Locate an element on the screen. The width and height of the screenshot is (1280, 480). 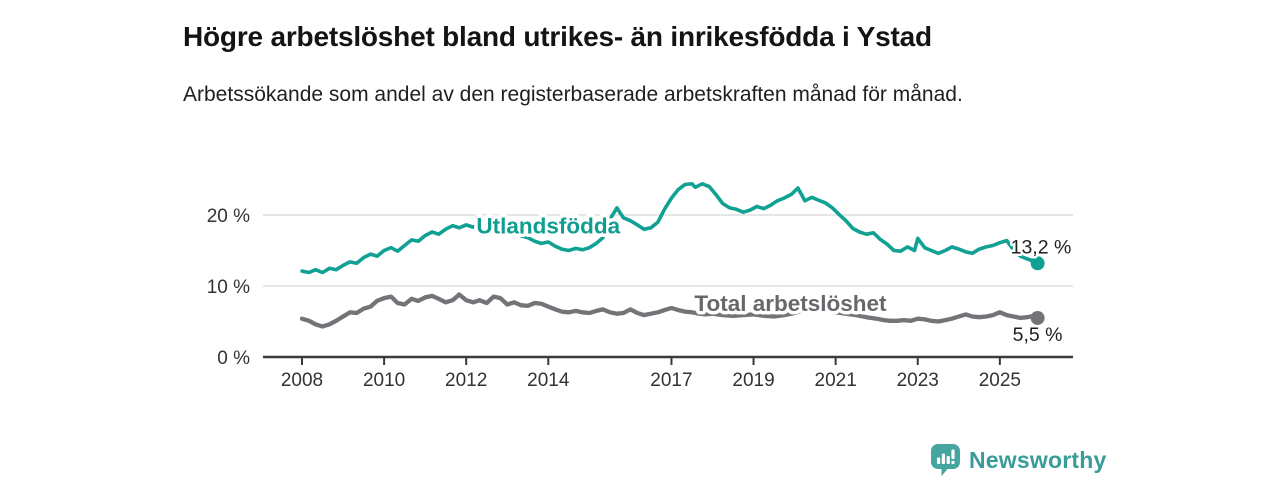
newsworthy-brand-name: Newsworthy is located at coordinates (1038, 460).